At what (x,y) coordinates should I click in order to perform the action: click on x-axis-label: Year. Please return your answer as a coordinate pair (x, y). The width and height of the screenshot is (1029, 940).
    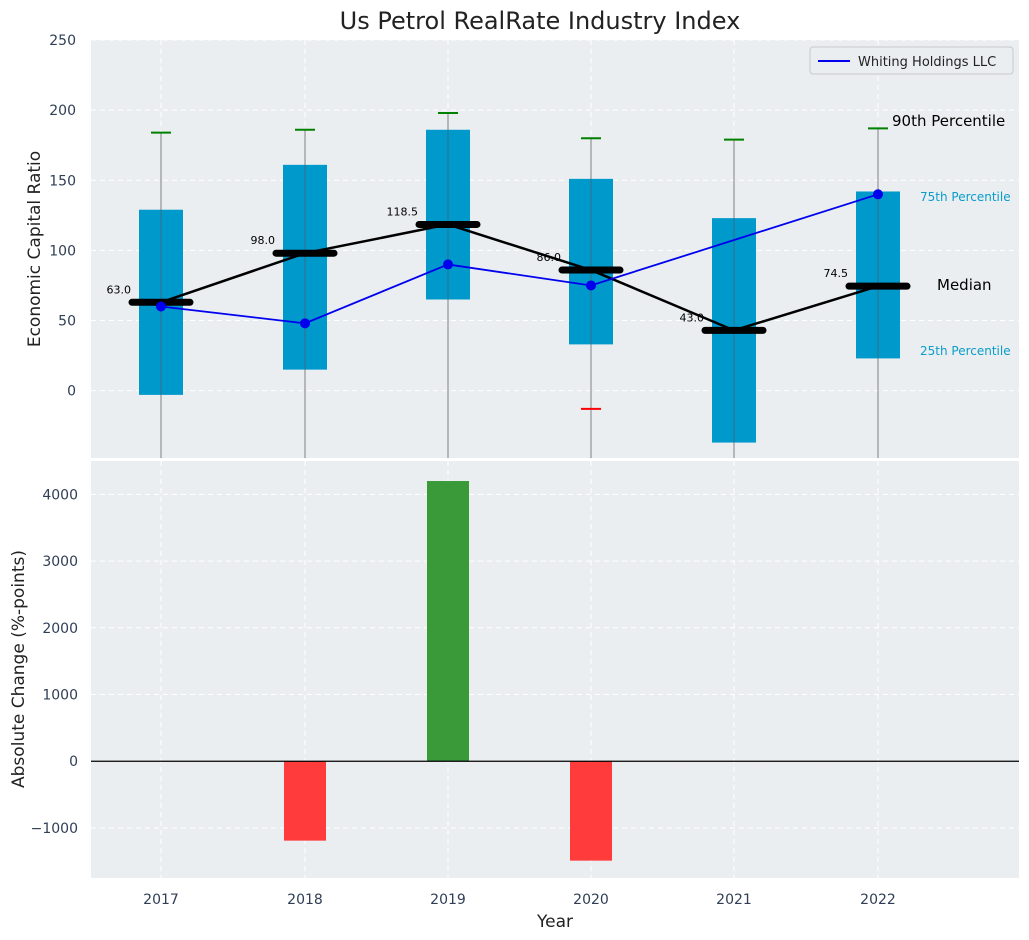
    Looking at the image, I should click on (554, 922).